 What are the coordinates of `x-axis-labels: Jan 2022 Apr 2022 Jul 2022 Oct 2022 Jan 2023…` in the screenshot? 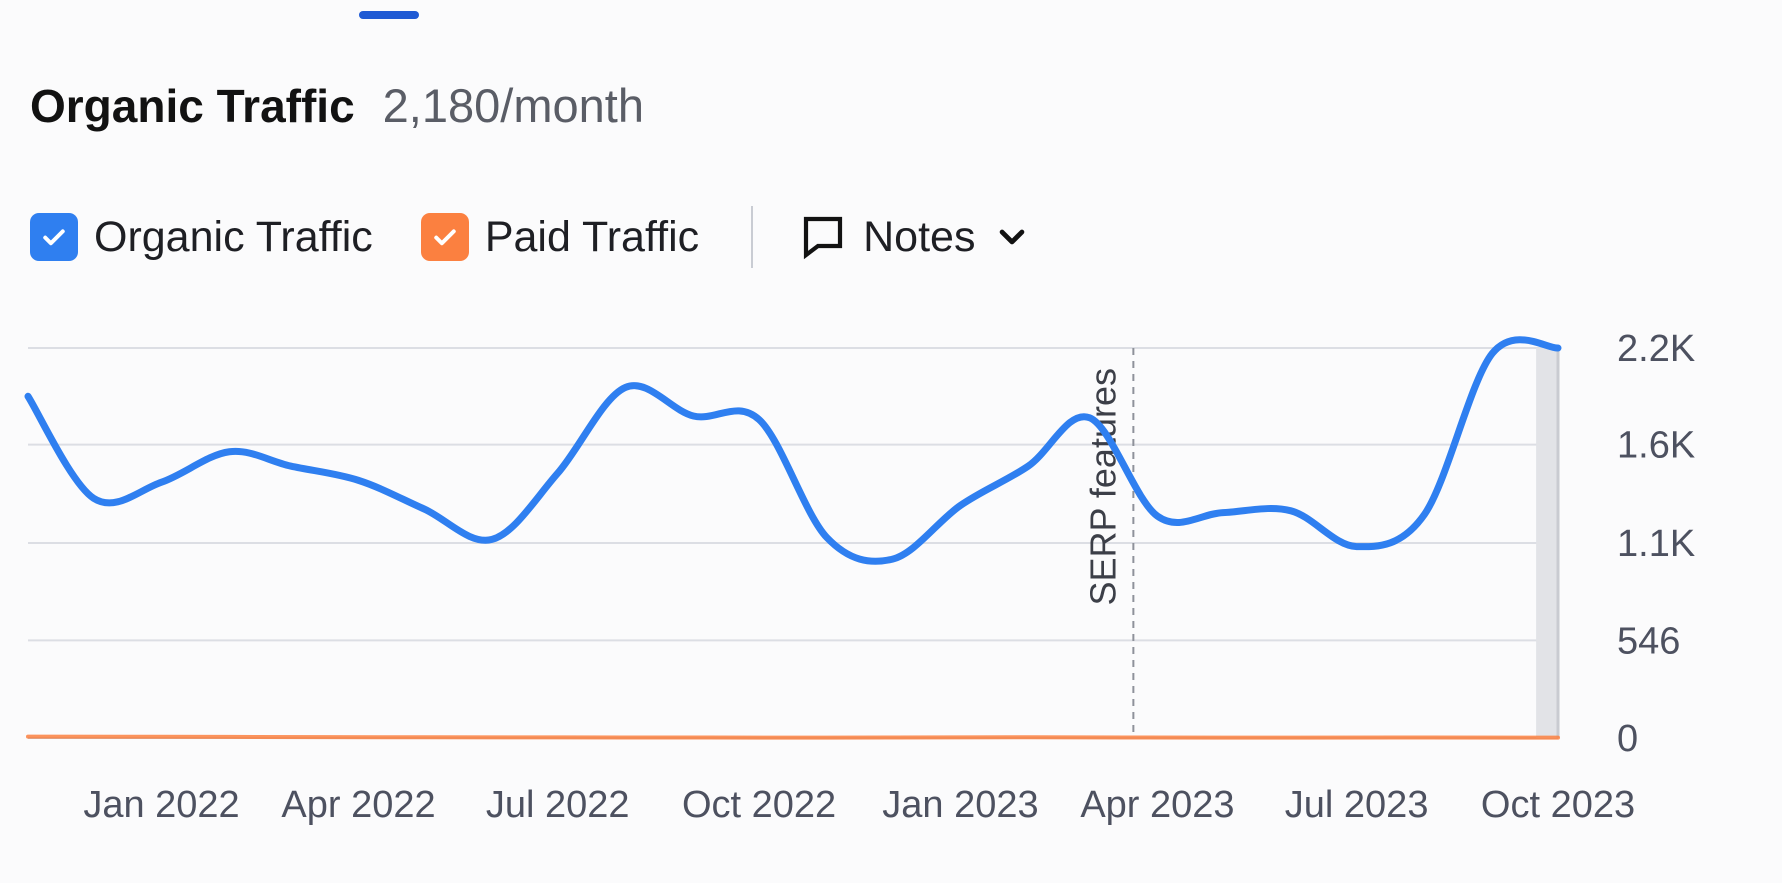 It's located at (859, 805).